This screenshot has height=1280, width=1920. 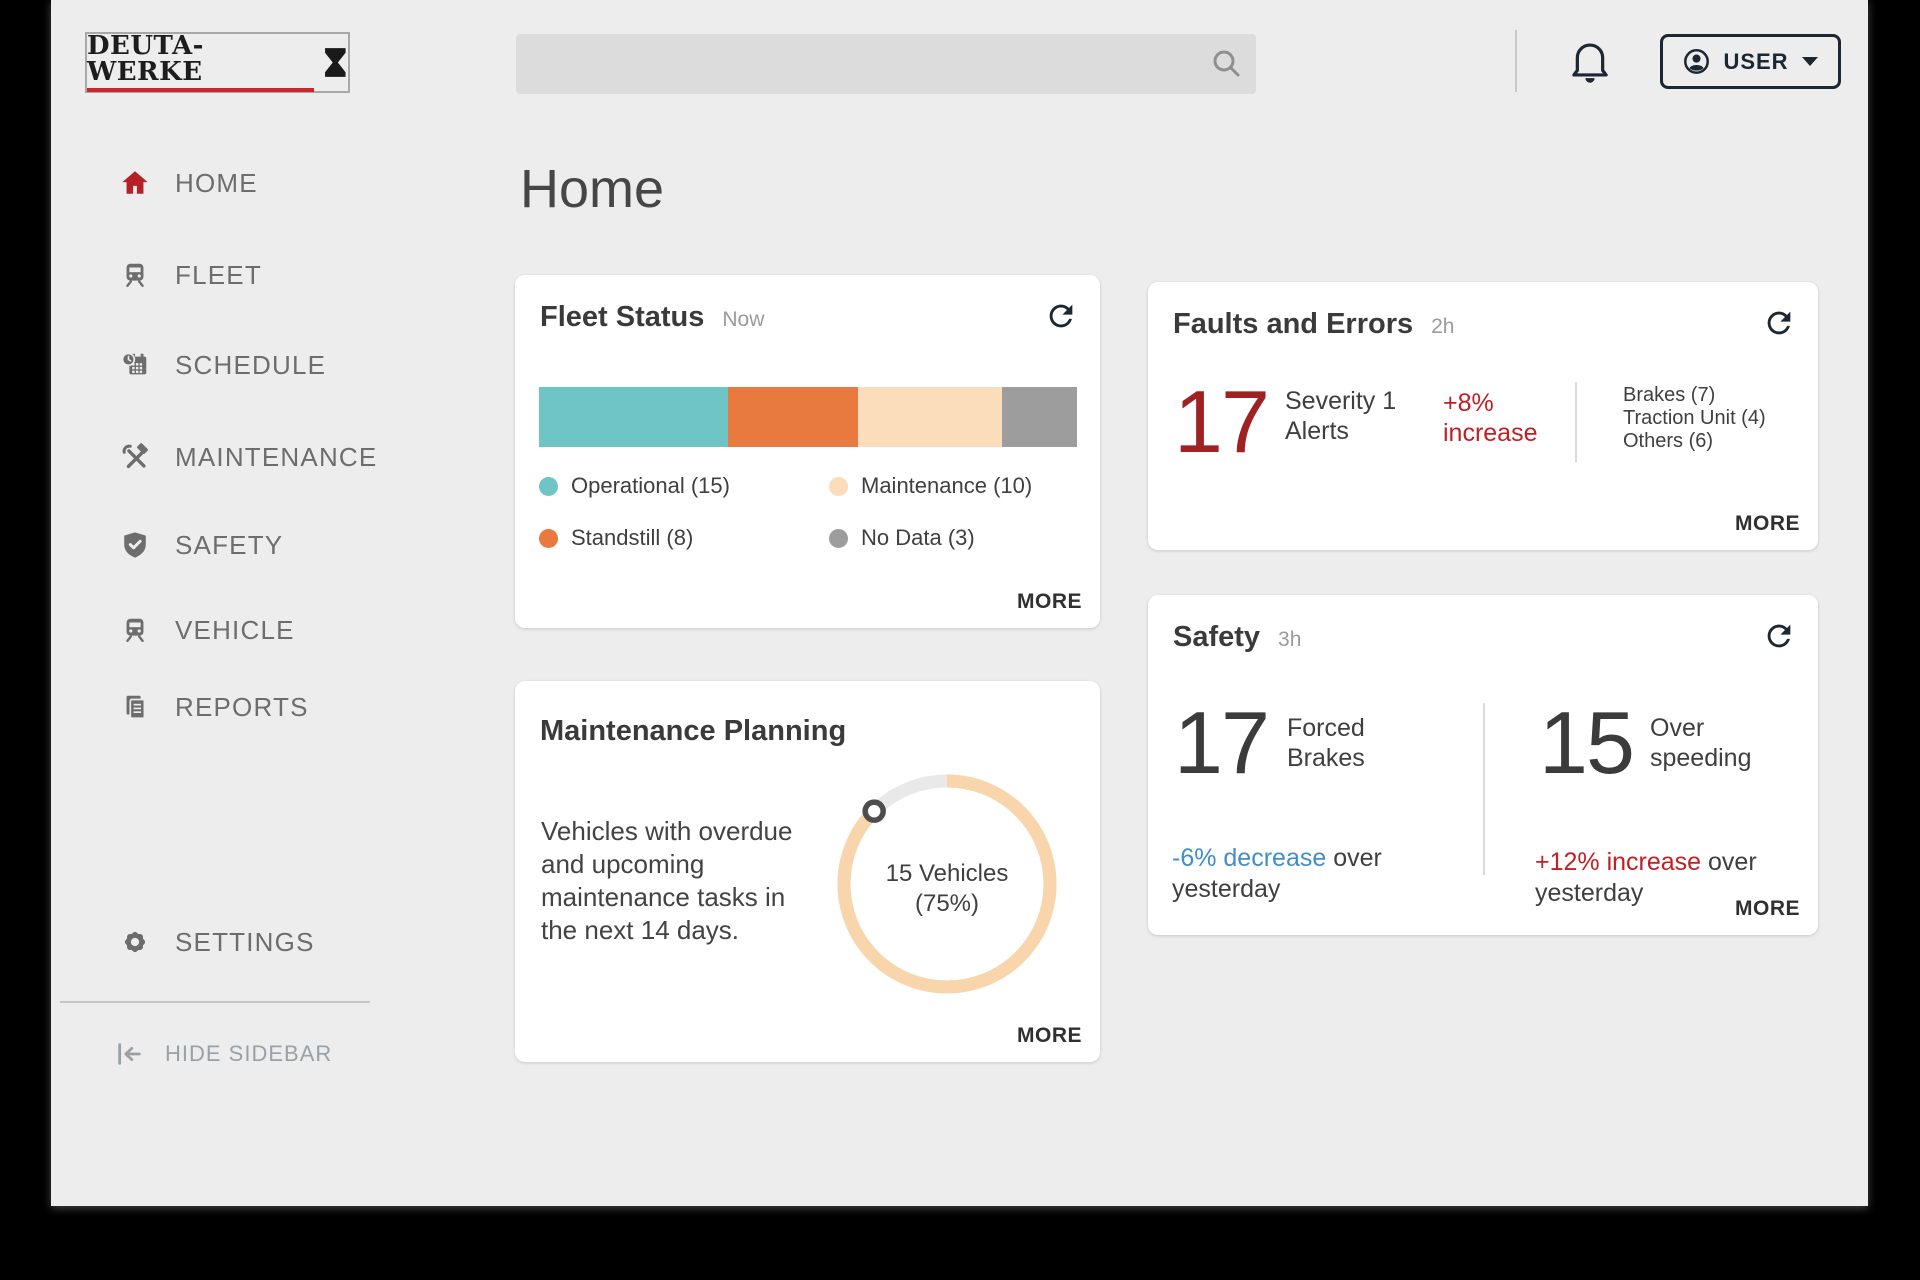 I want to click on card-timestamp: Now, so click(x=743, y=319).